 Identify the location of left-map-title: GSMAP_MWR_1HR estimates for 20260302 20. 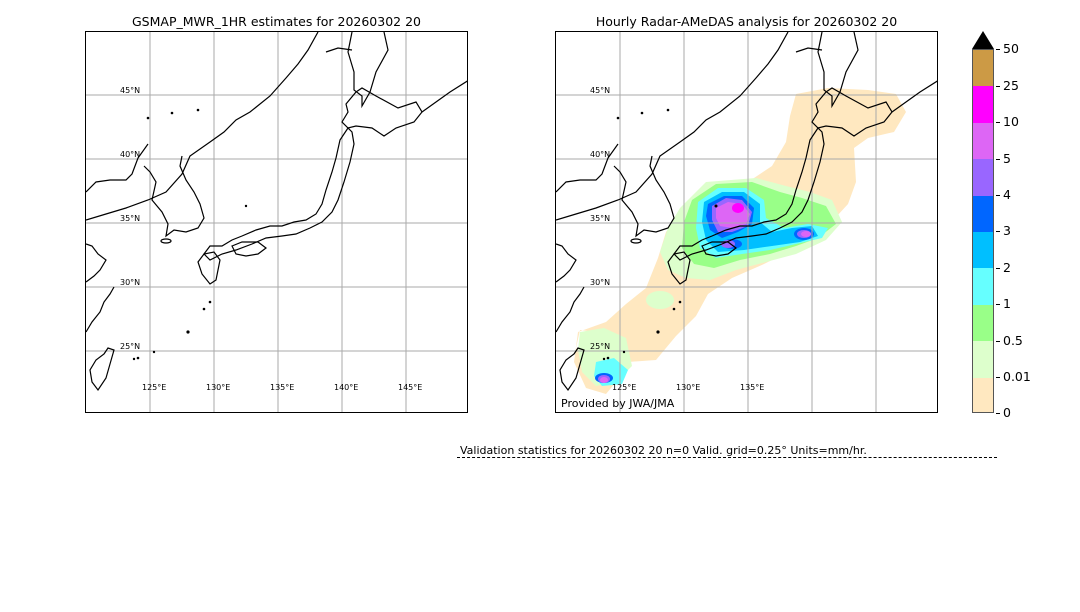
(276, 21).